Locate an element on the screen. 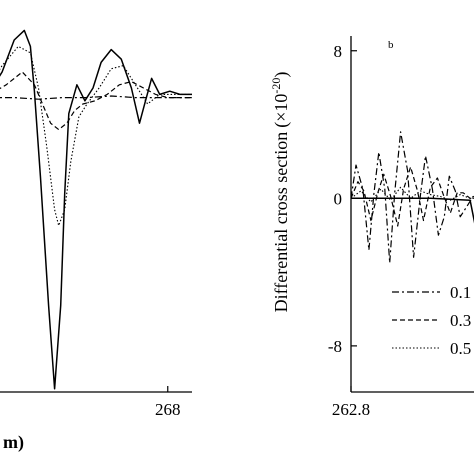 This screenshot has height=474, width=474. panel-label: b is located at coordinates (391, 45).